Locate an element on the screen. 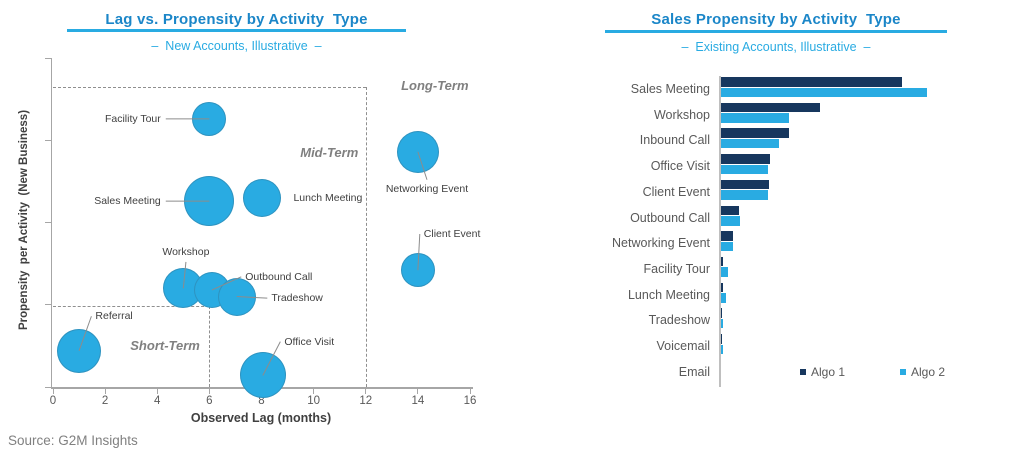 The image size is (1024, 459). bubble-office-visit is located at coordinates (262, 375).